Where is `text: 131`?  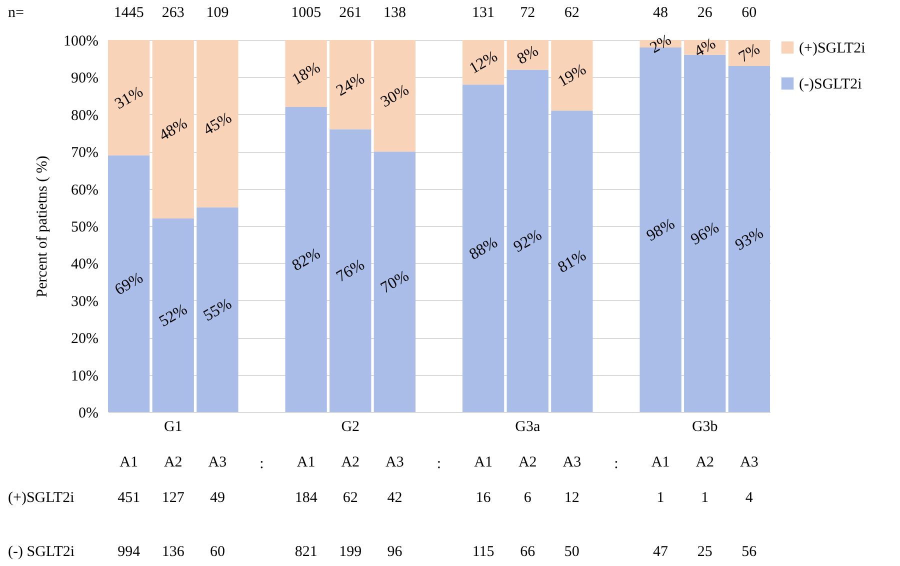
text: 131 is located at coordinates (483, 13).